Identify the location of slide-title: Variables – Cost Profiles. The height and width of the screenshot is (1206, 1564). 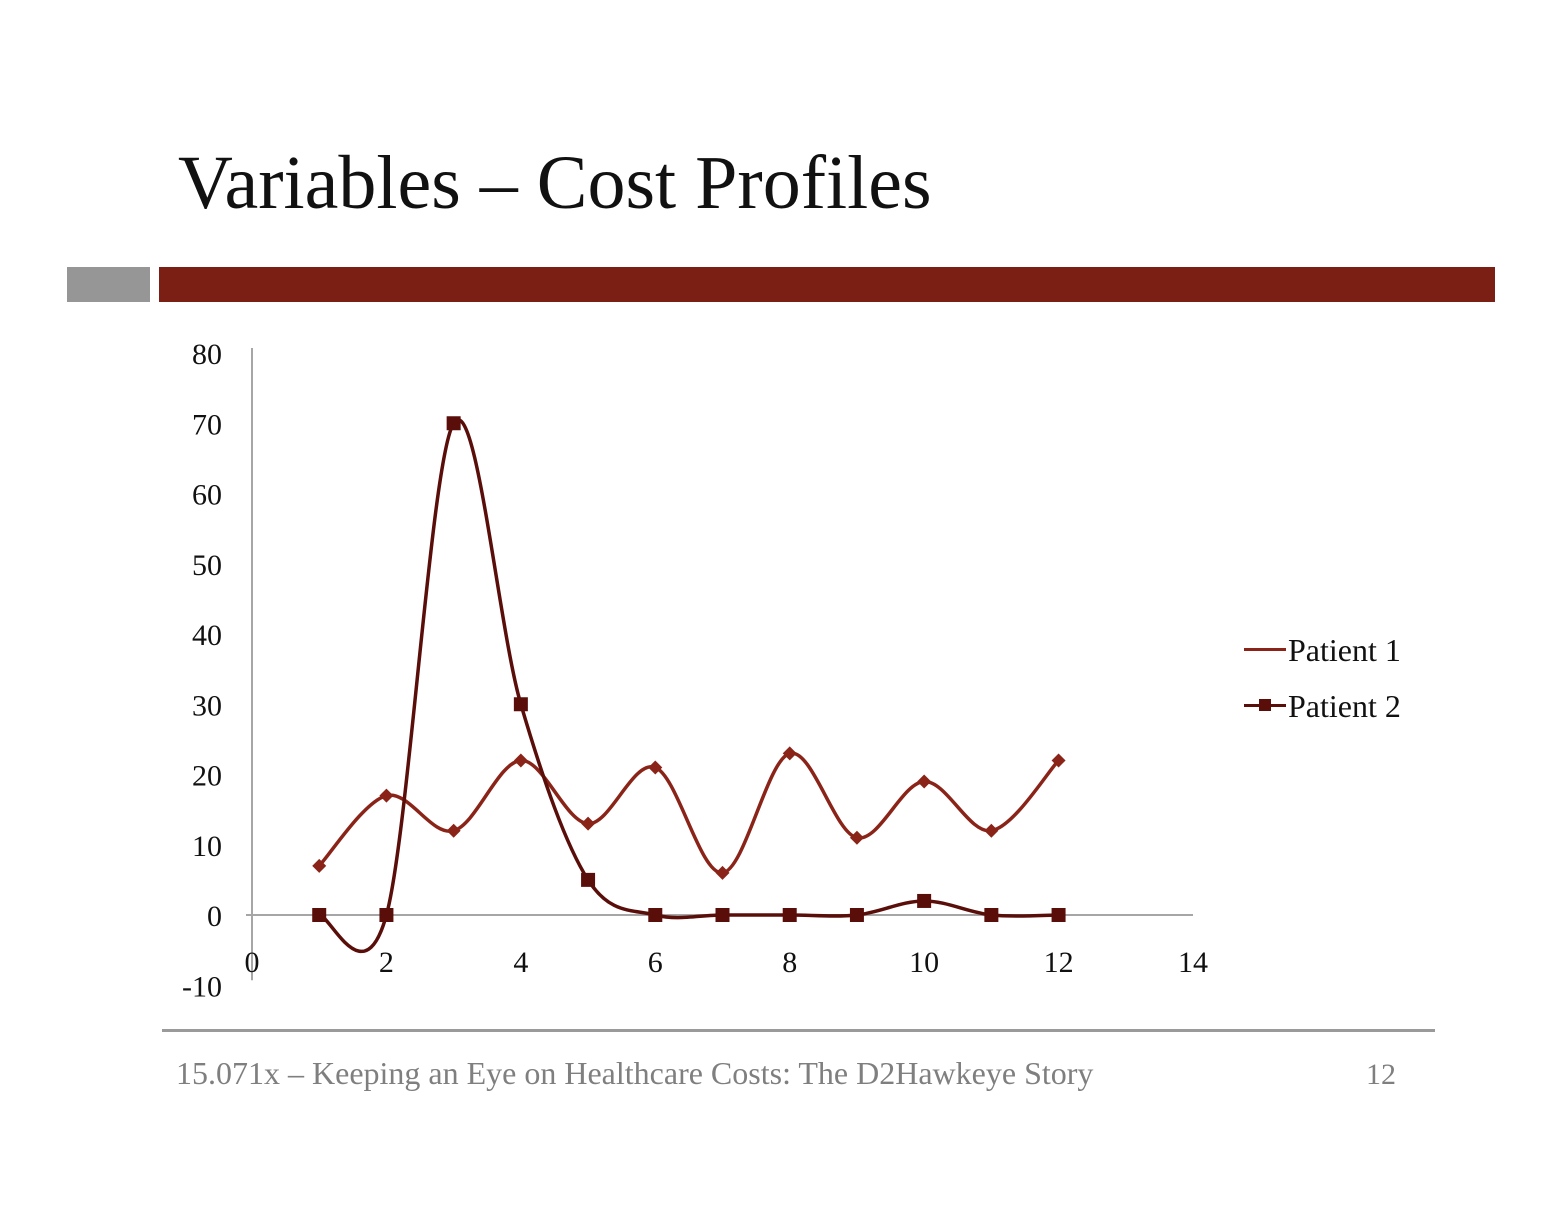
(555, 183).